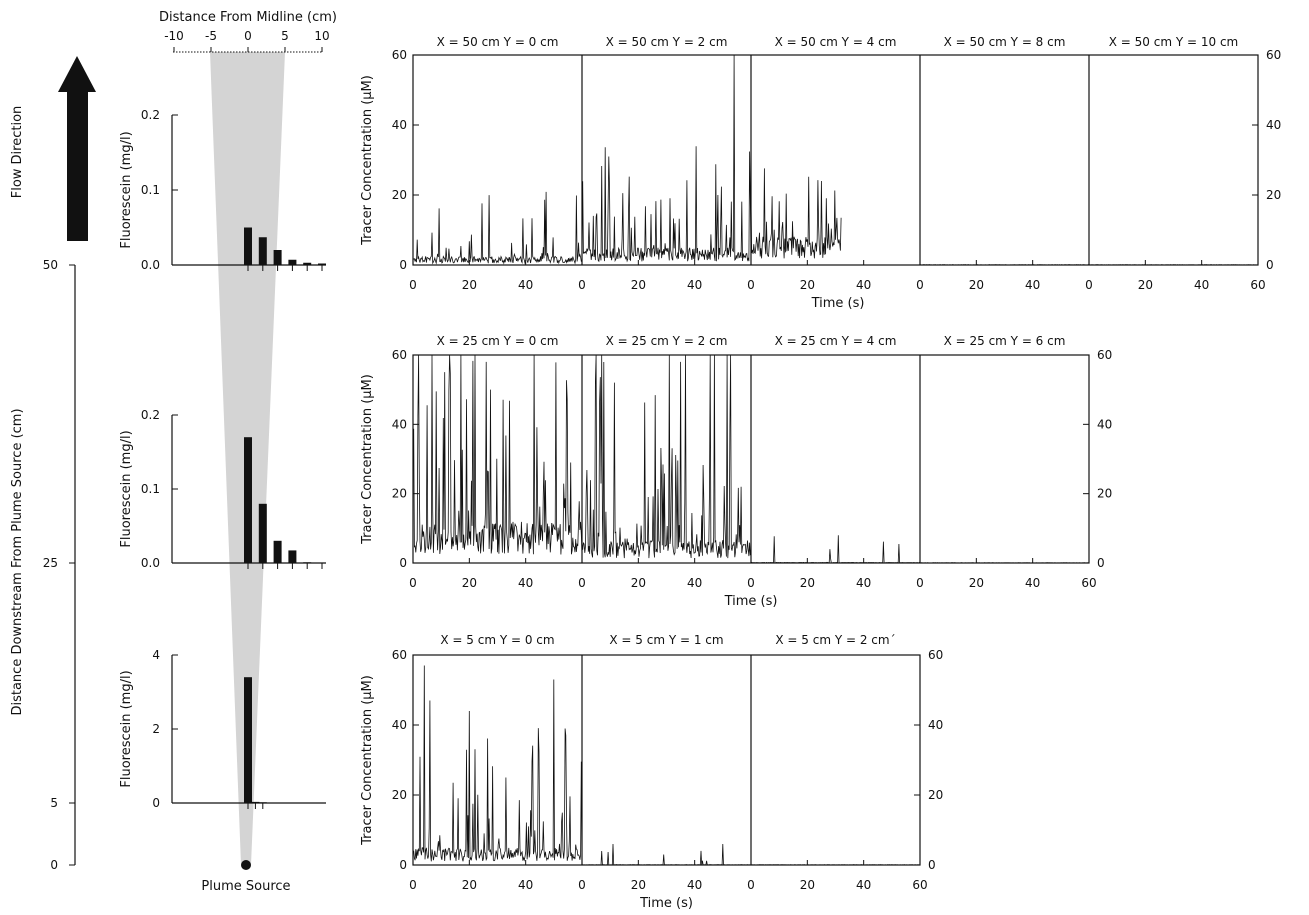 The width and height of the screenshot is (1309, 915). Describe the element at coordinates (285, 36) in the screenshot. I see `midline-tick-label: 5` at that location.